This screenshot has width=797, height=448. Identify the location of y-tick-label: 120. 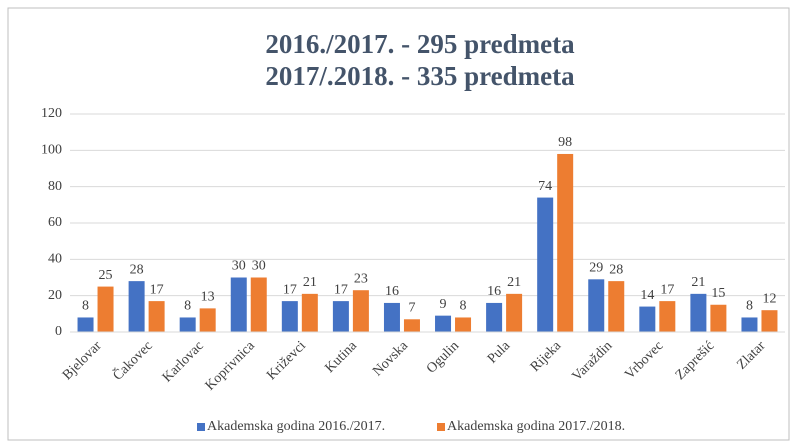
(51, 113).